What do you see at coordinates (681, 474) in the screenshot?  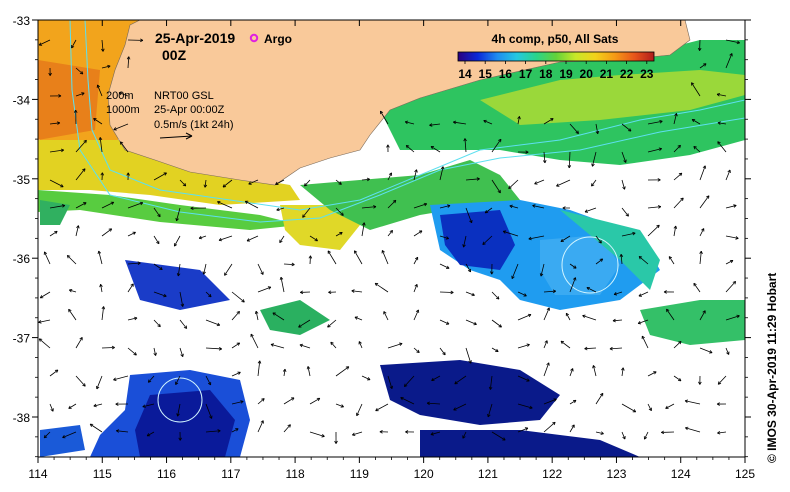 I see `lon-tick-label: 124` at bounding box center [681, 474].